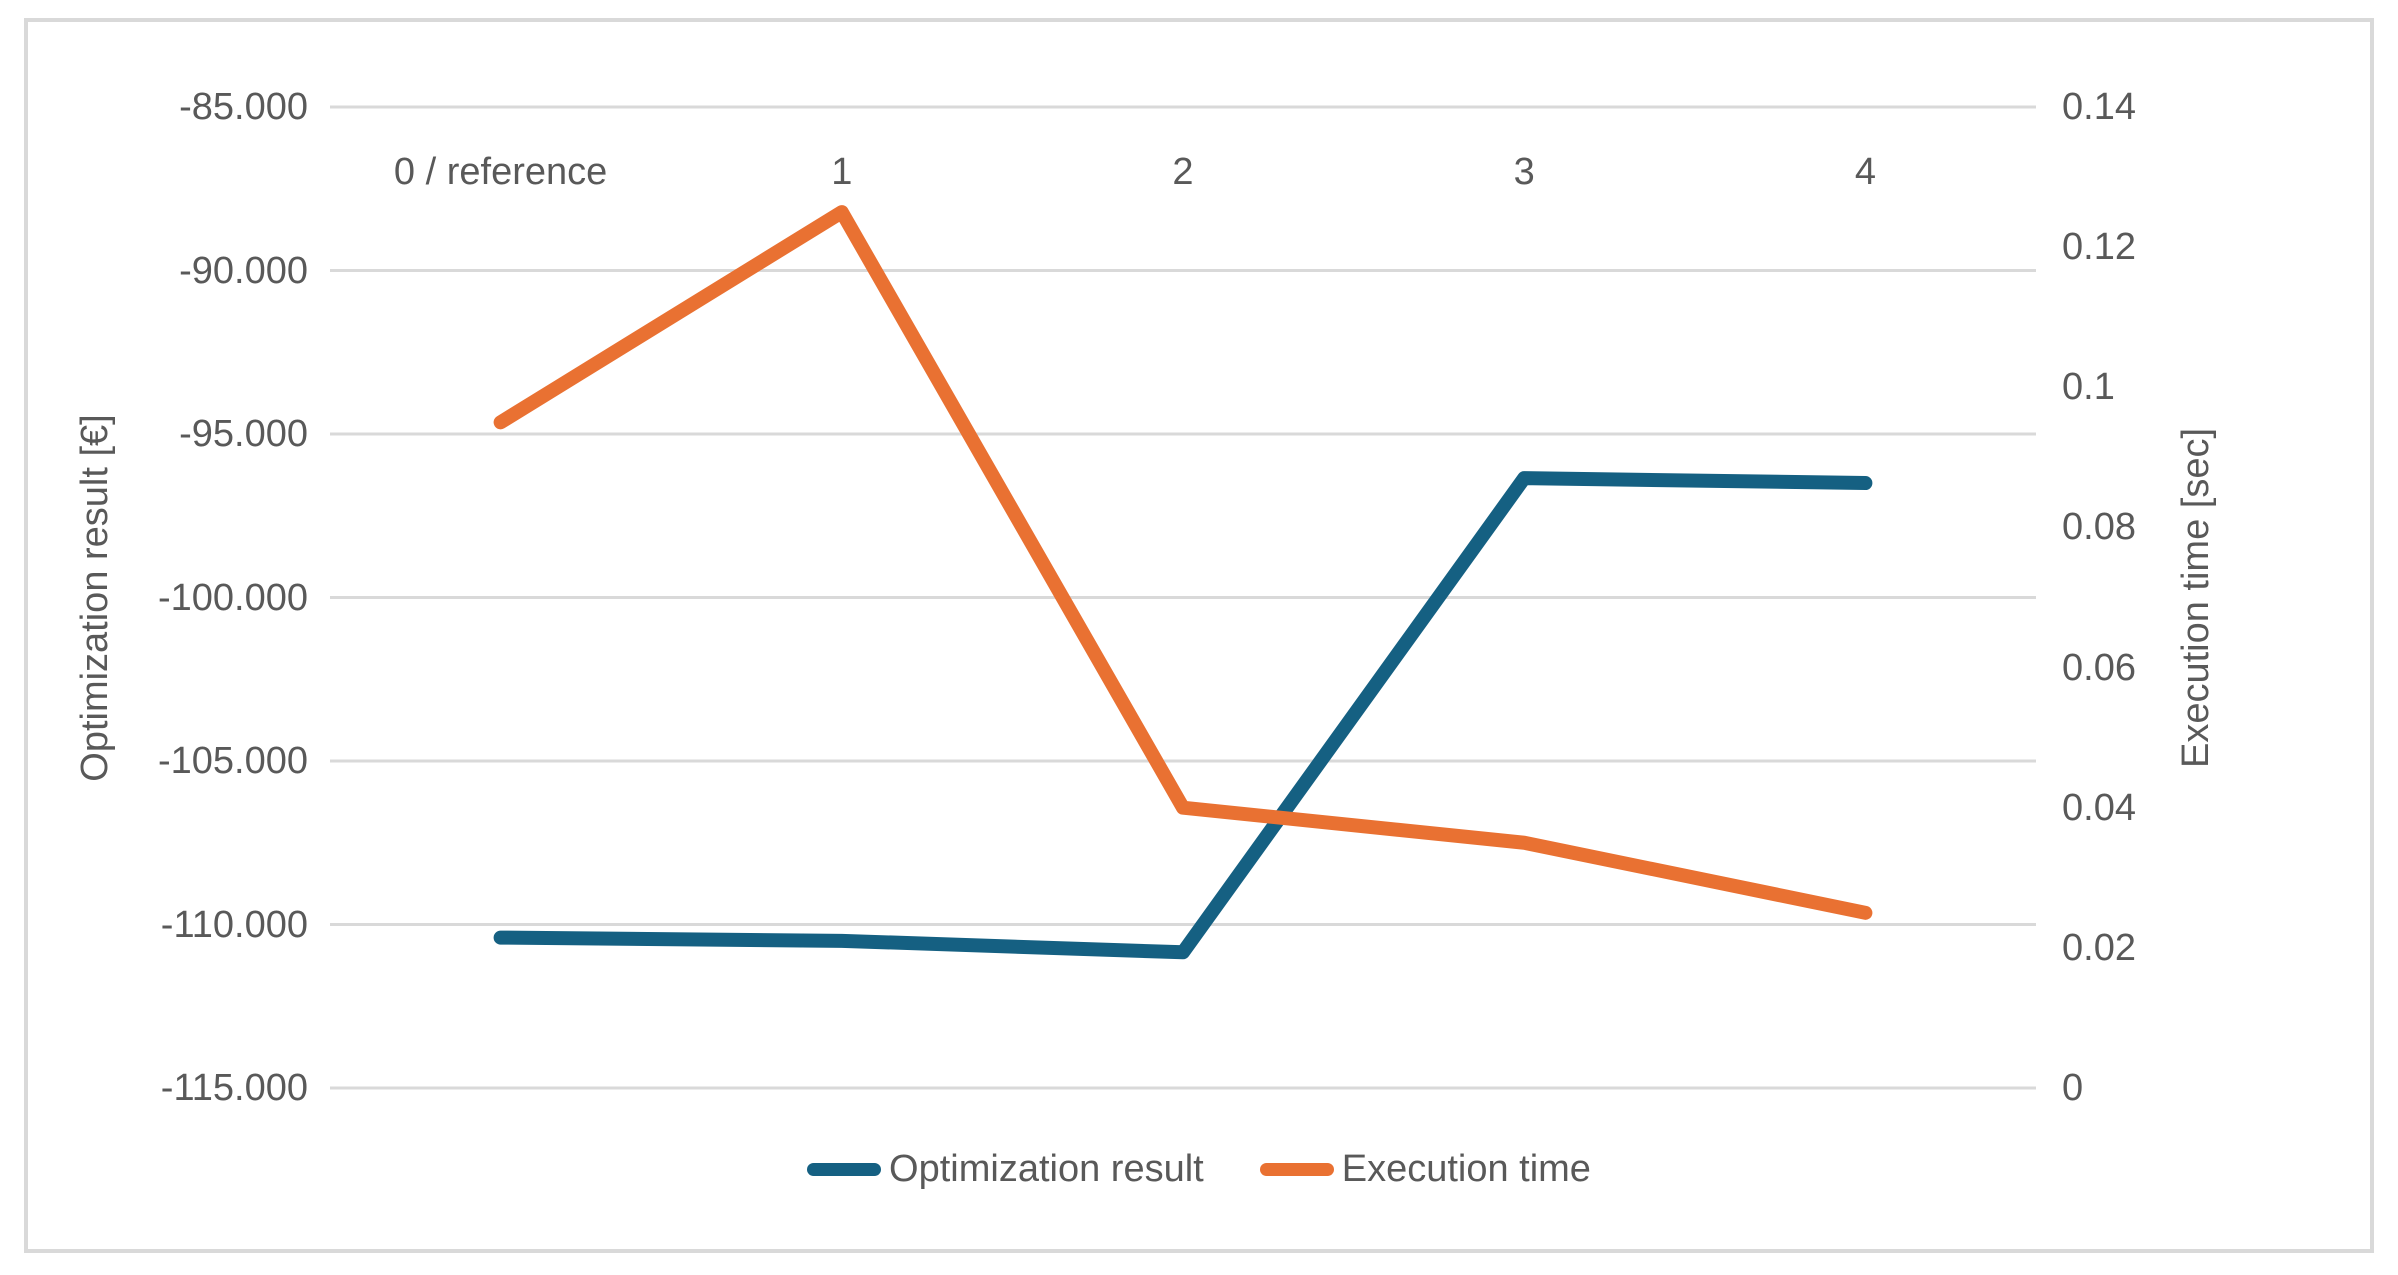 Image resolution: width=2398 pixels, height=1275 pixels. I want to click on legend-label-execution-time: Execution time, so click(1466, 1169).